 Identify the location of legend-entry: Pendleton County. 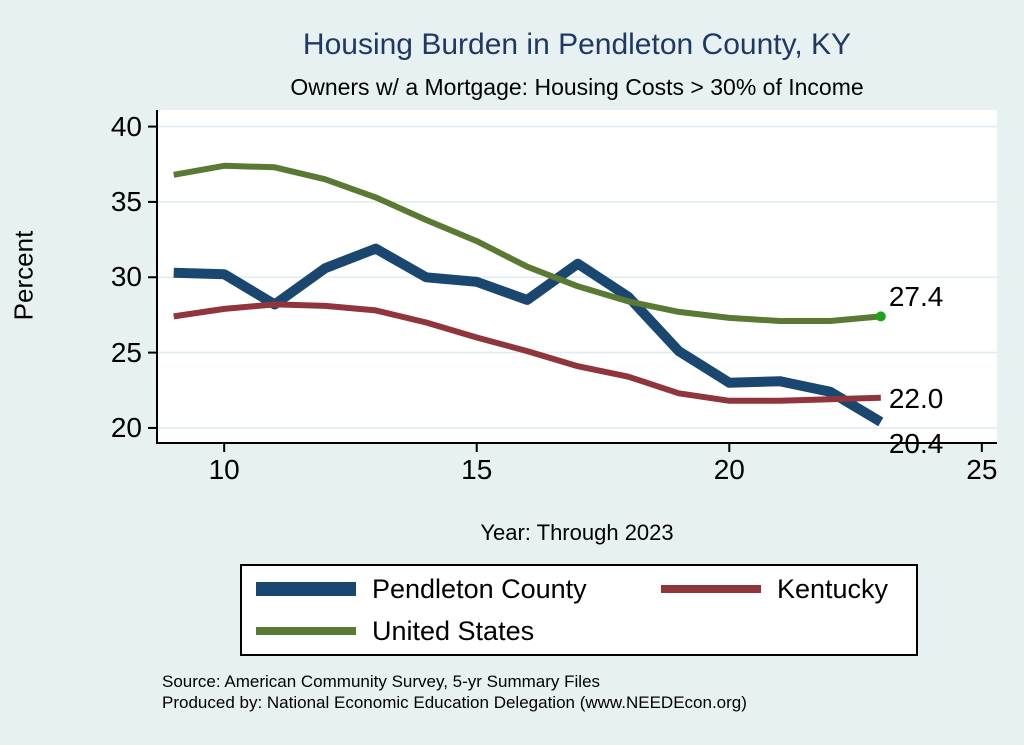
(458, 589).